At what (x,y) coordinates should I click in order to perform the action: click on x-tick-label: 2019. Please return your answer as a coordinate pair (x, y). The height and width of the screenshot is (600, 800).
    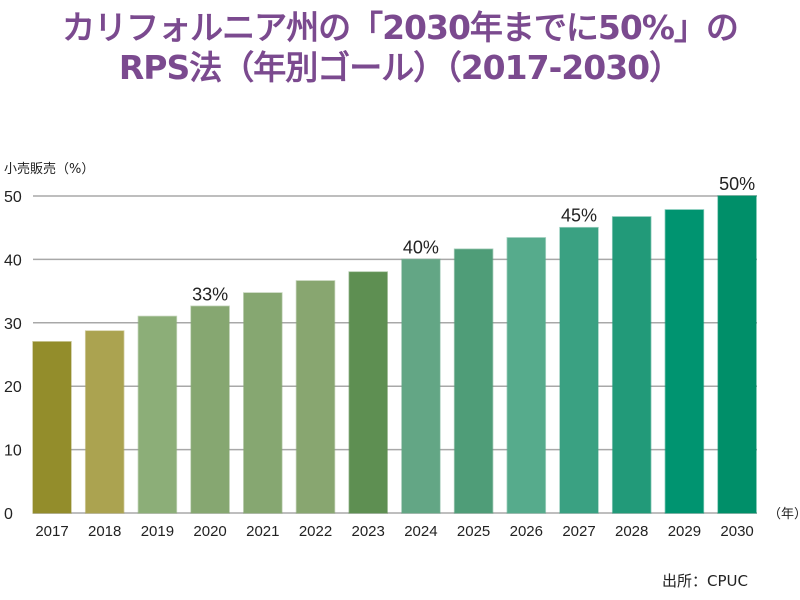
    Looking at the image, I should click on (157, 531).